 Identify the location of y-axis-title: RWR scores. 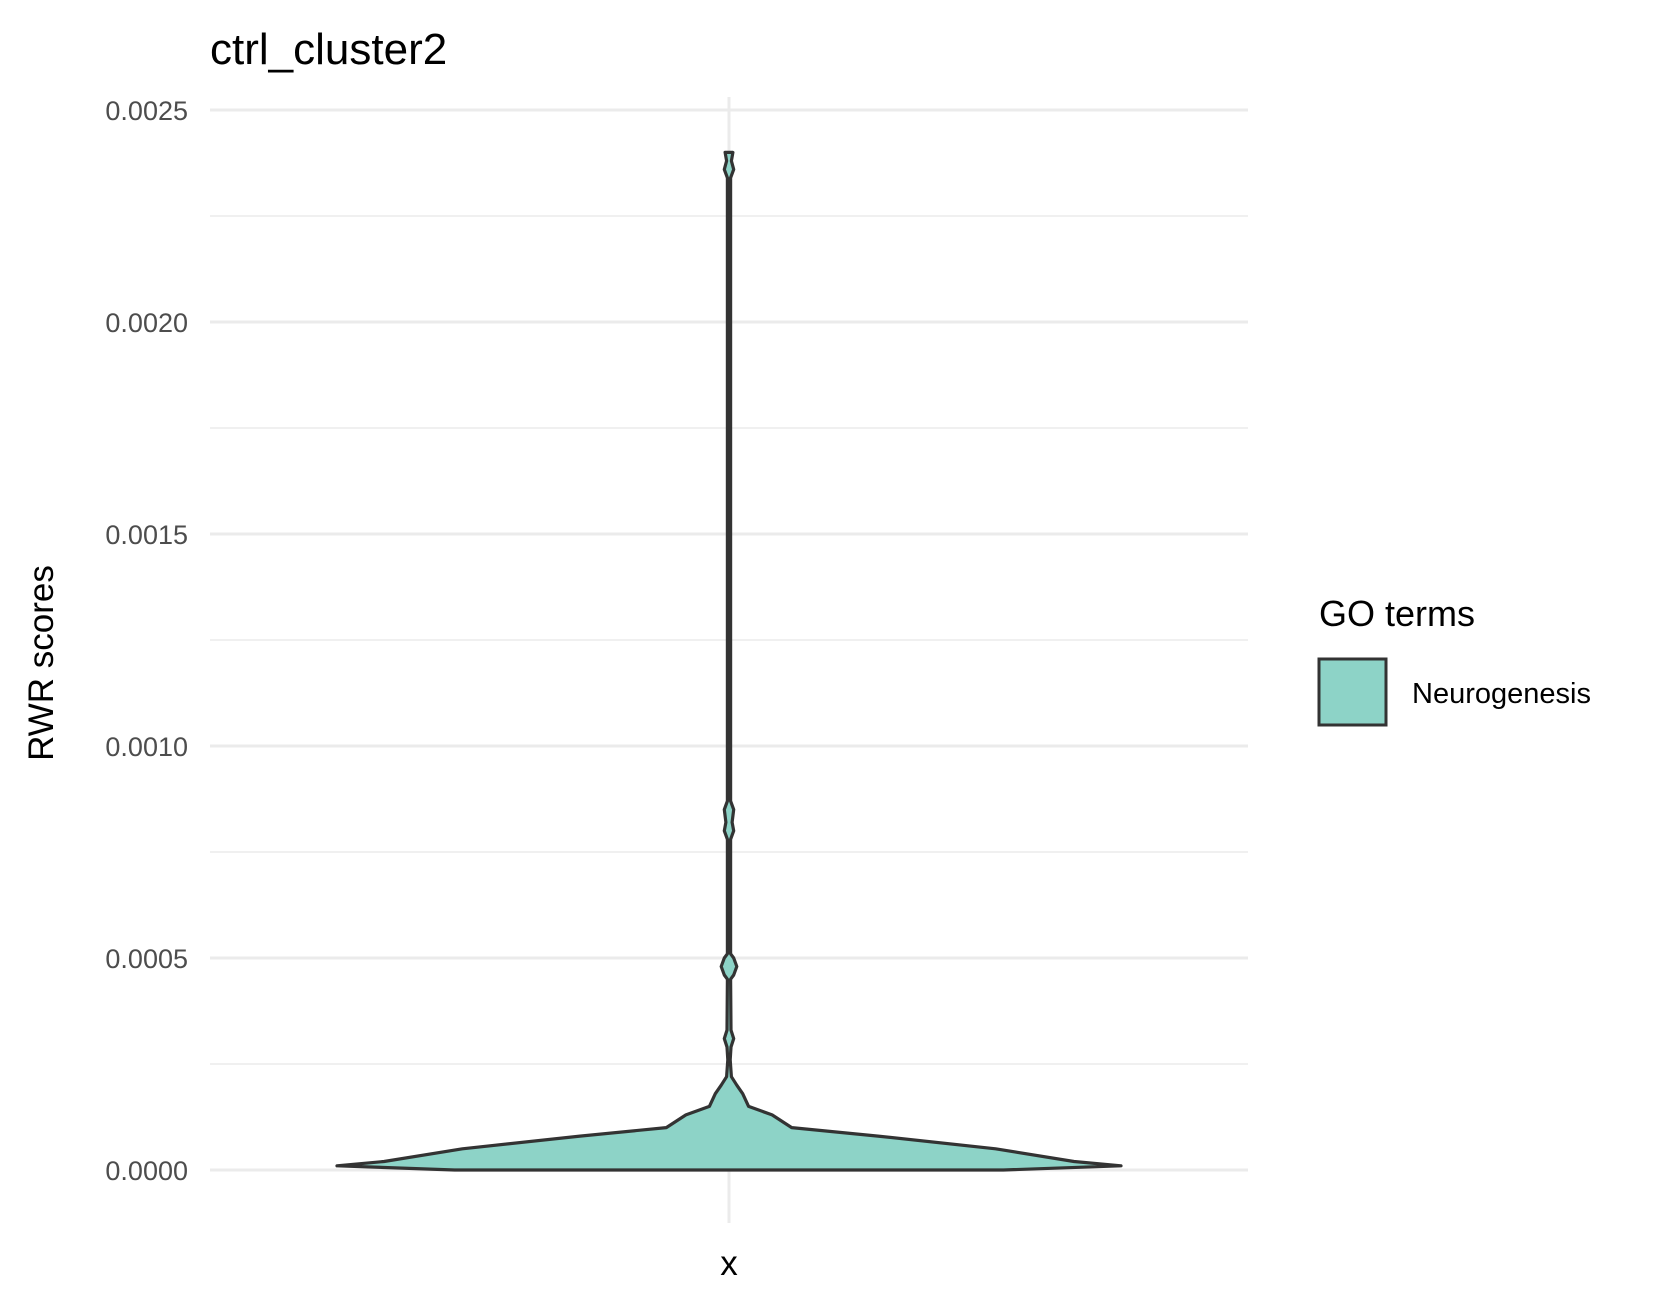
(41, 663).